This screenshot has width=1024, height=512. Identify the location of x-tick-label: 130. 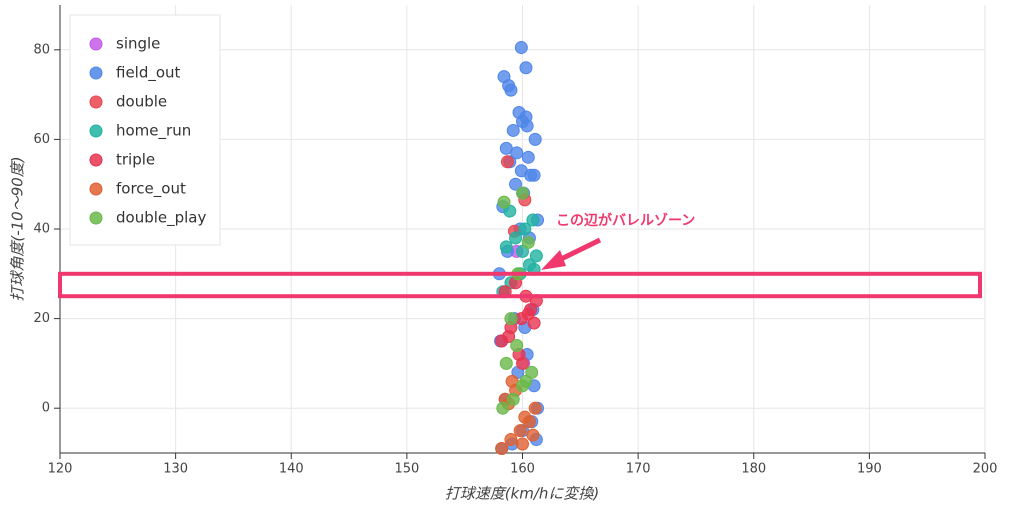
(175, 469).